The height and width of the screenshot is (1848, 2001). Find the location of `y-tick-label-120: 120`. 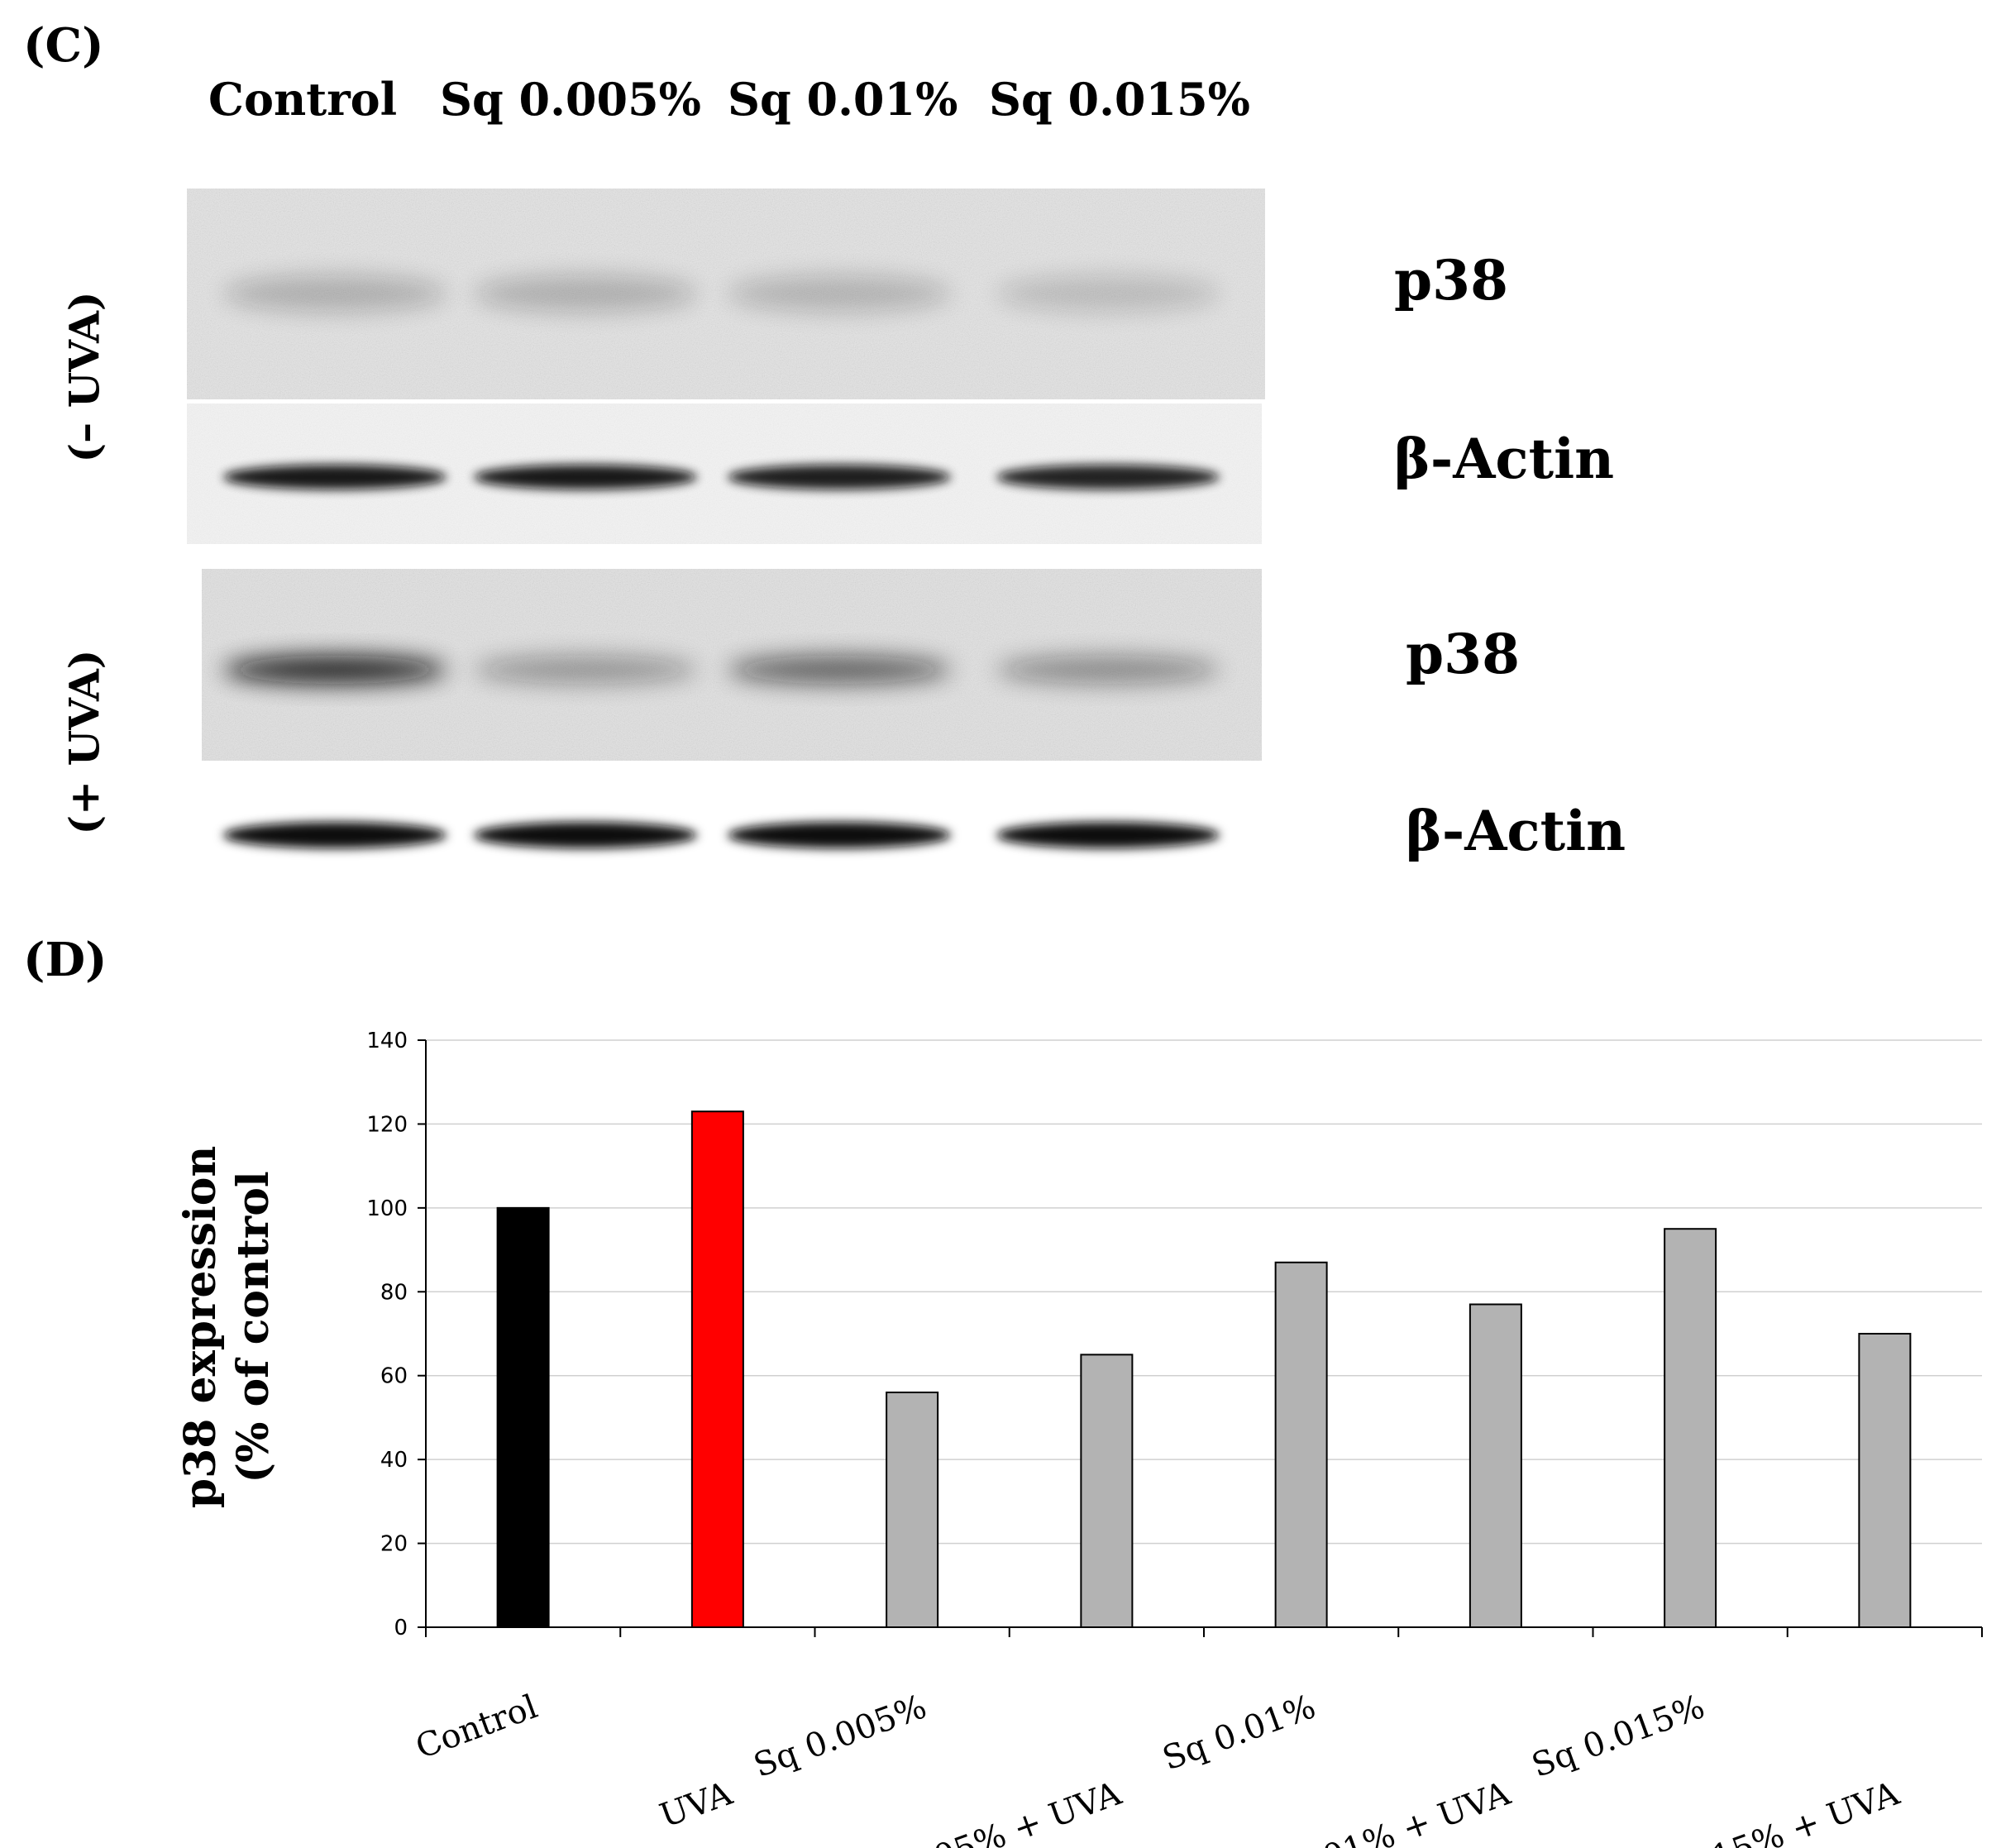

y-tick-label-120: 120 is located at coordinates (387, 1125).